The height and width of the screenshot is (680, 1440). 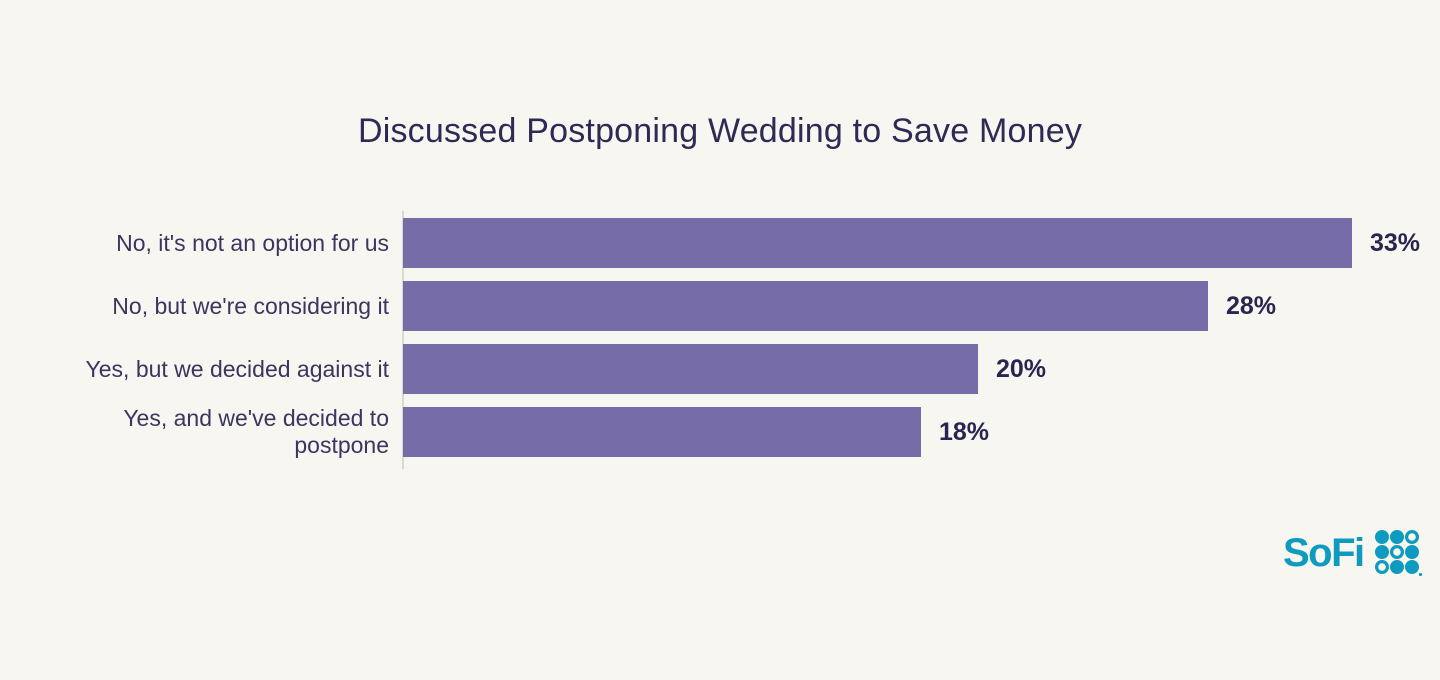 What do you see at coordinates (1021, 368) in the screenshot?
I see `value-label: 20%` at bounding box center [1021, 368].